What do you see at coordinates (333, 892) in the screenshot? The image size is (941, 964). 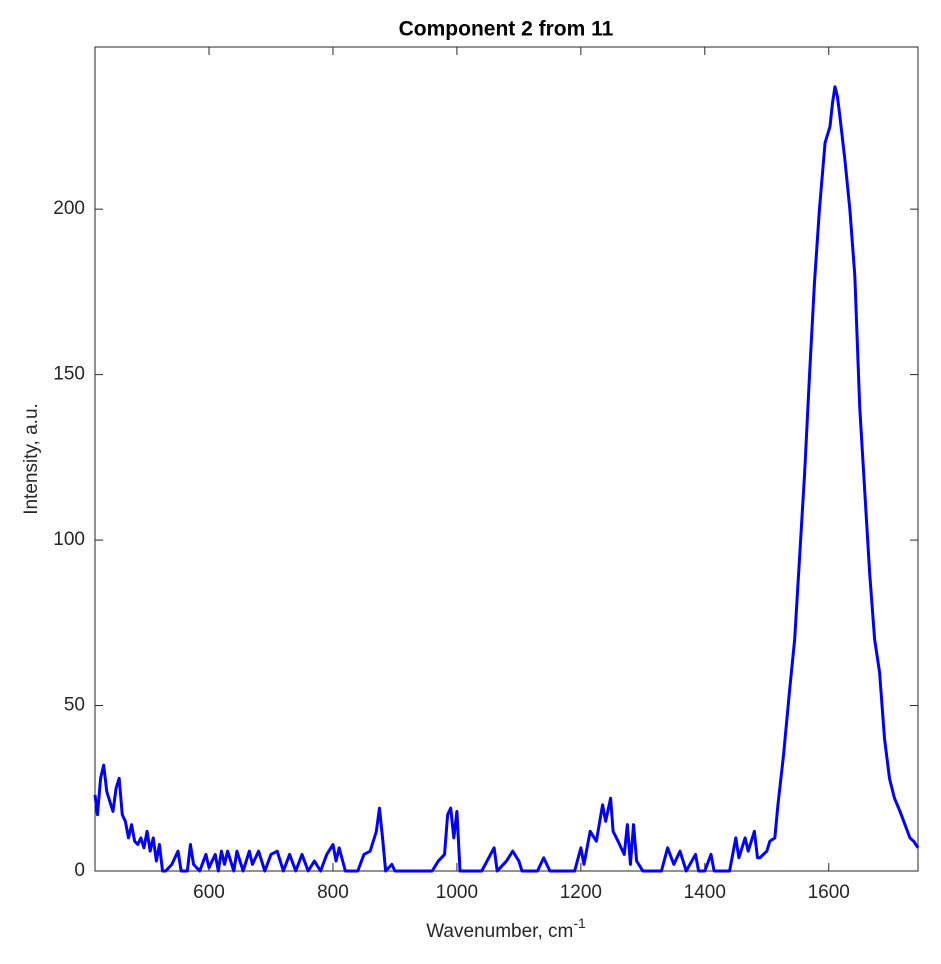 I see `x-tick-label: 800` at bounding box center [333, 892].